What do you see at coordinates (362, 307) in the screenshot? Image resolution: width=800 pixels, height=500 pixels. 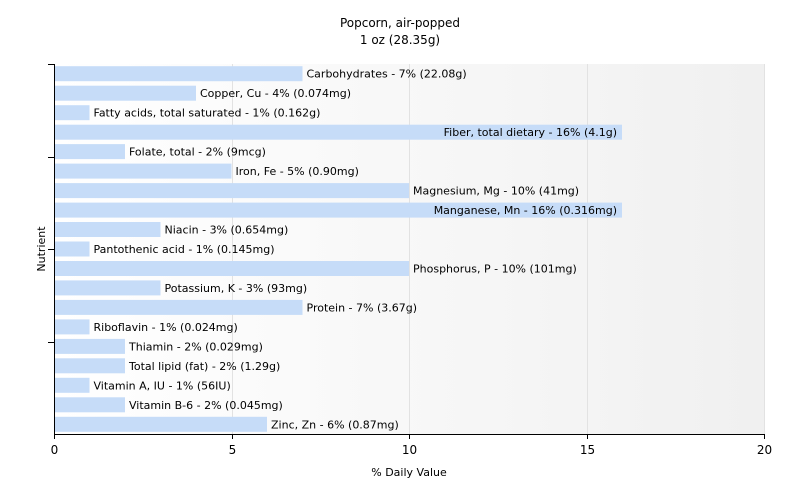 I see `bar-label-12: Protein - 7% (3.67g)` at bounding box center [362, 307].